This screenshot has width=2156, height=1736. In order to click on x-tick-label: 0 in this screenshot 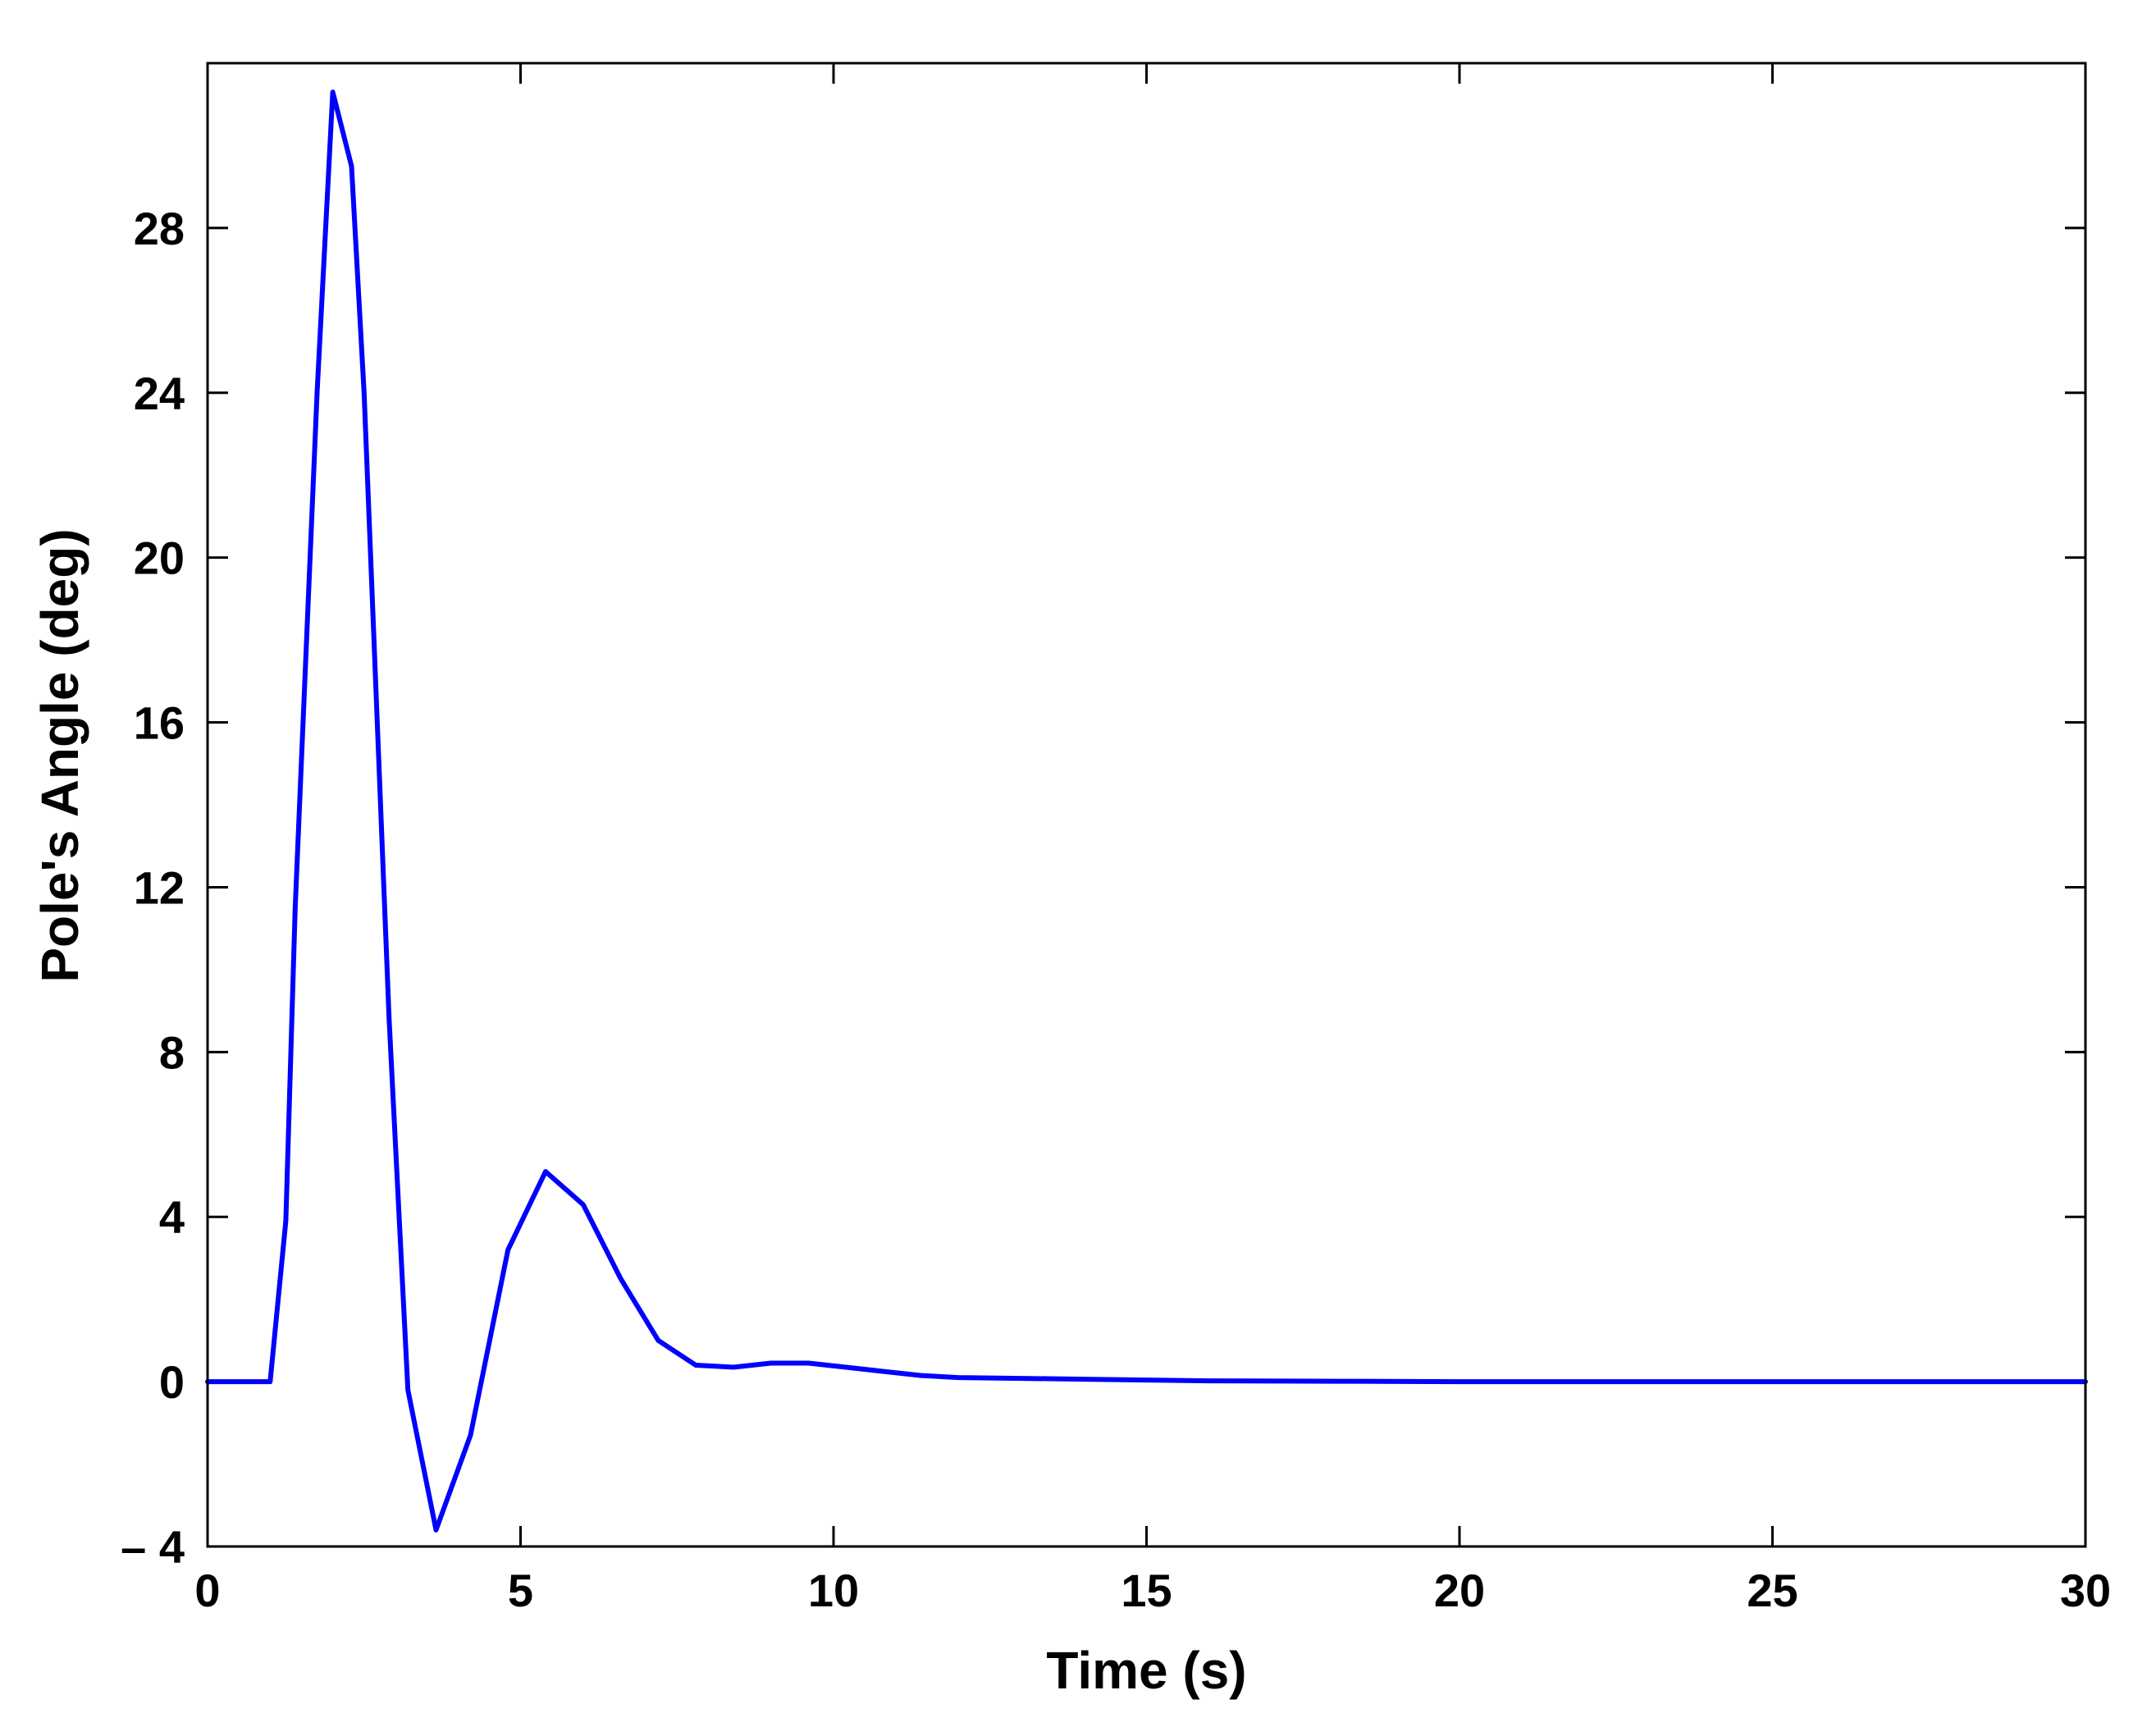, I will do `click(207, 1590)`.